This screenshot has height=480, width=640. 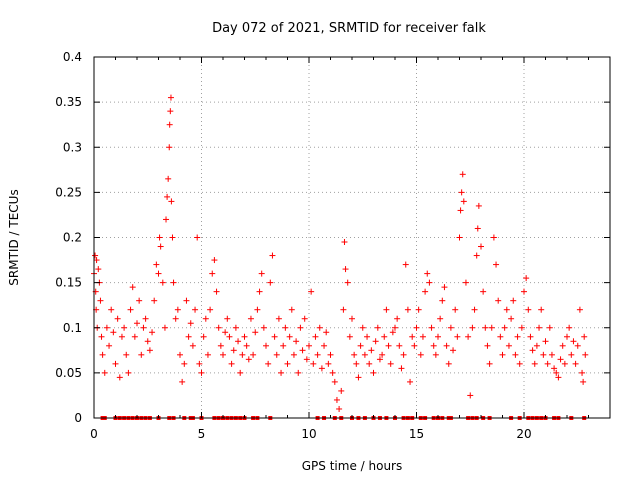 I want to click on y-axis-label: SRMTID / TECUs, so click(x=14, y=237).